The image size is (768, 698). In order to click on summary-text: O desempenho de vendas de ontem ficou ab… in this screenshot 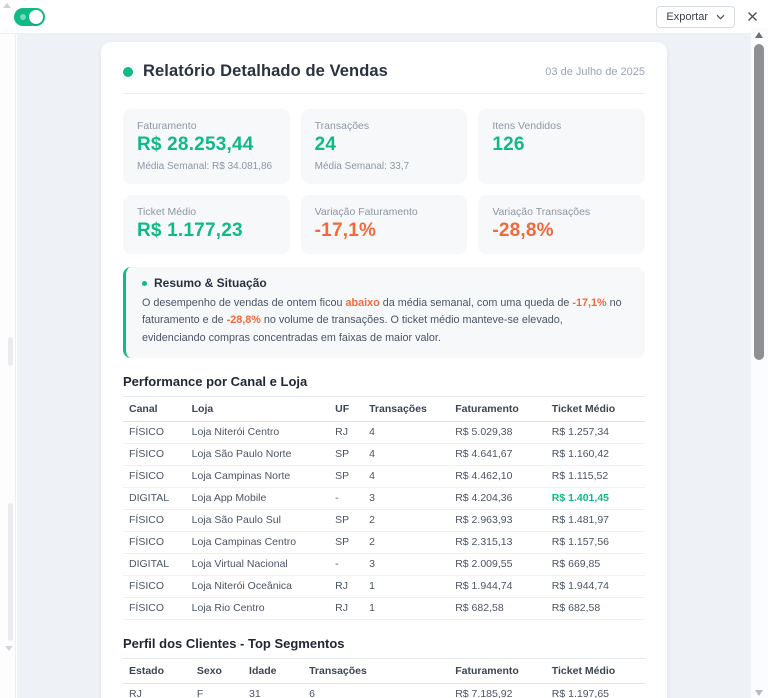, I will do `click(385, 321)`.